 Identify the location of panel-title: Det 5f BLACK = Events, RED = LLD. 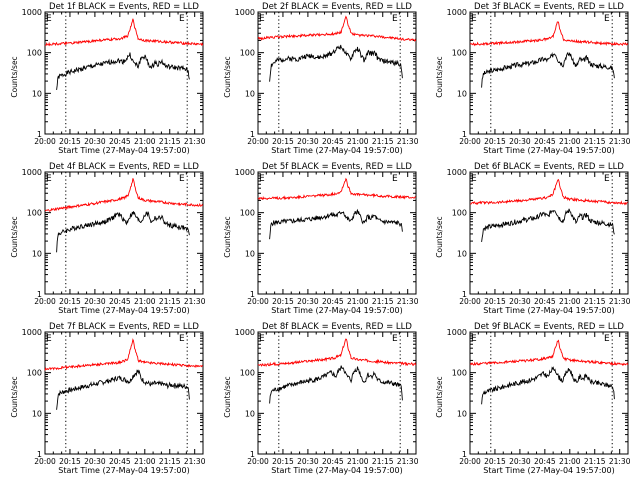
(337, 167).